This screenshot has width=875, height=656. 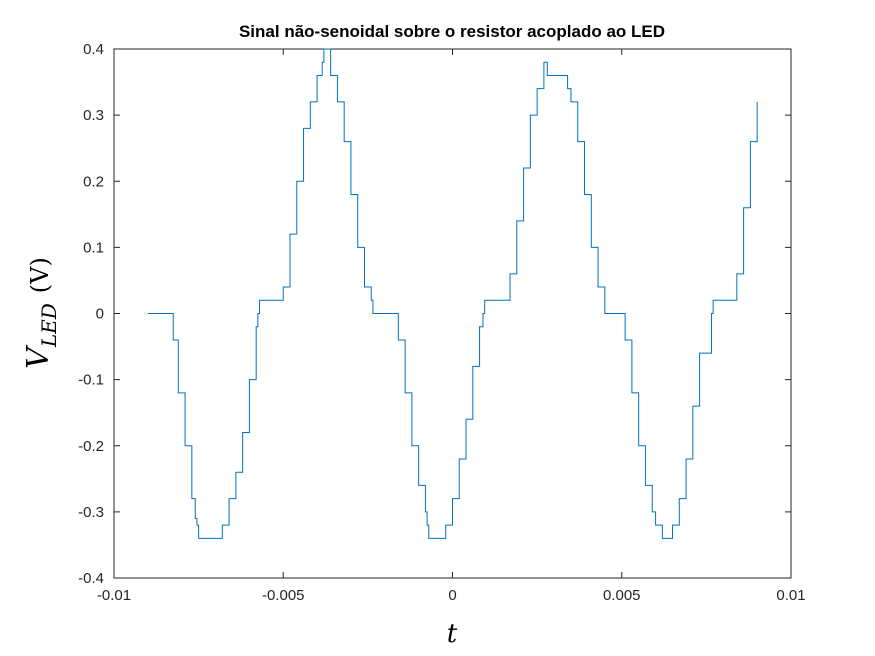 What do you see at coordinates (93, 247) in the screenshot?
I see `y-tick-label: 0.1` at bounding box center [93, 247].